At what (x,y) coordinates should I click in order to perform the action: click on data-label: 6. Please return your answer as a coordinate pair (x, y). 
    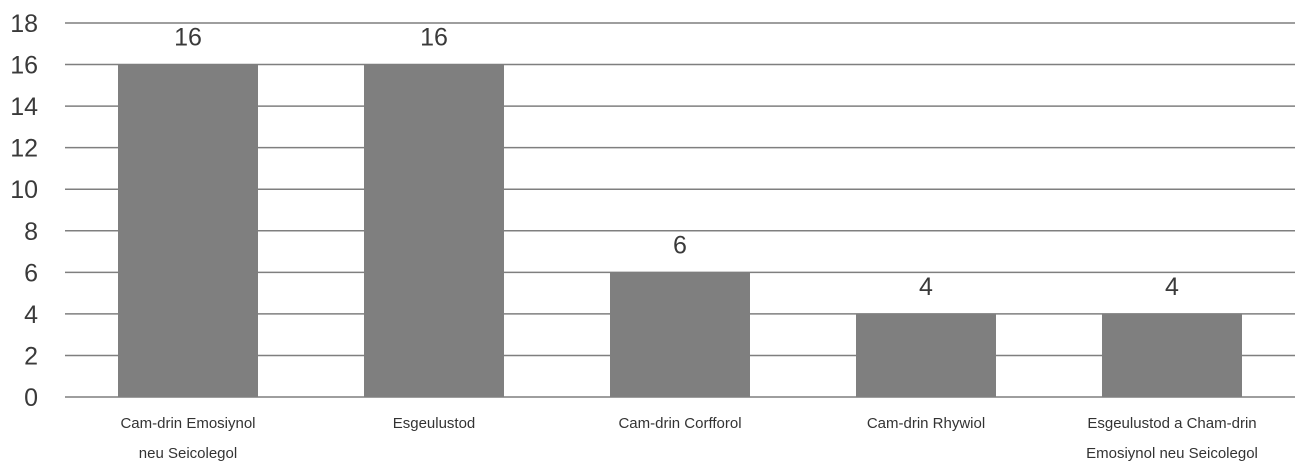
    Looking at the image, I should click on (680, 245).